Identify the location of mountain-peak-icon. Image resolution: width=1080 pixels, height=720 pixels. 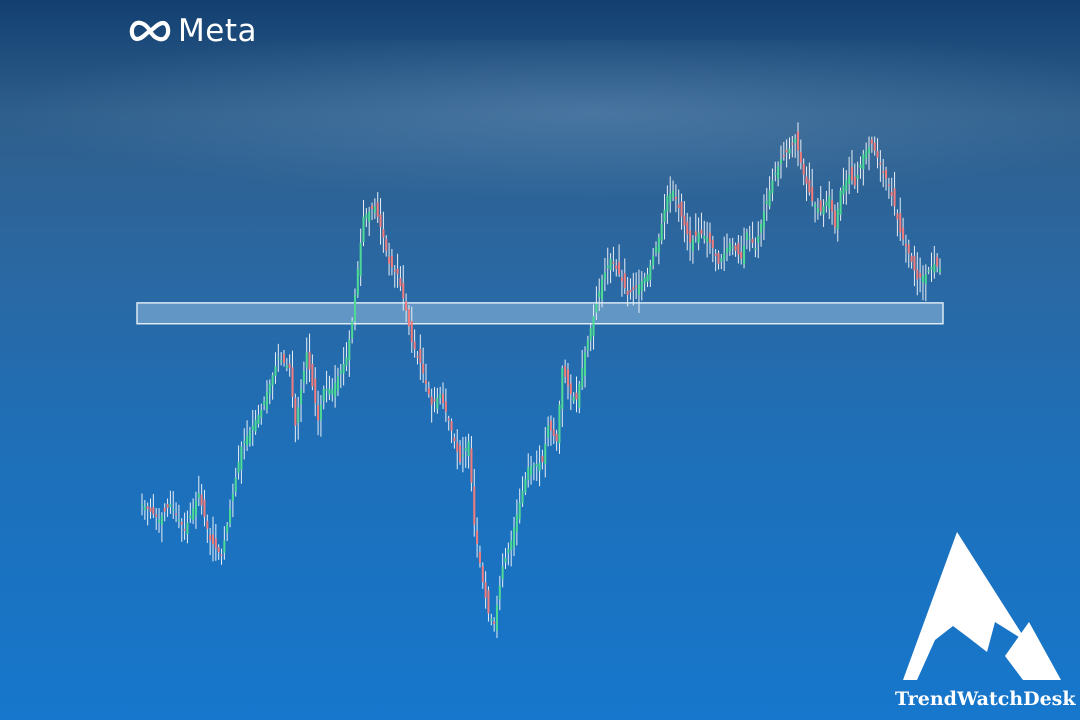
(982, 606).